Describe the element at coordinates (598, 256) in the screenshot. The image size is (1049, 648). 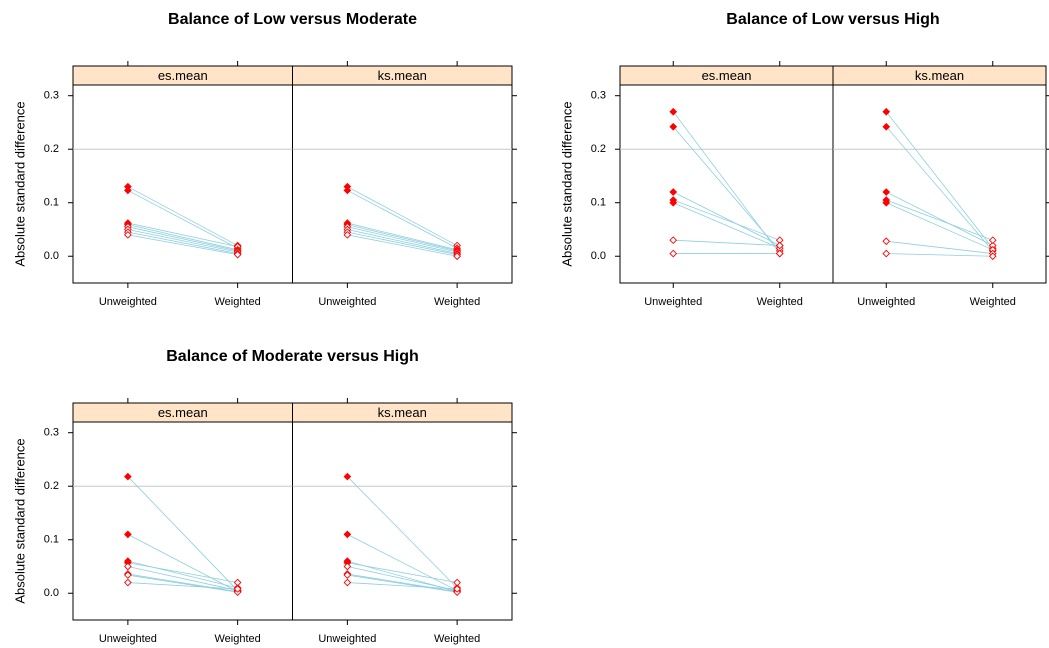
I see `y-tick-label: 0.0` at that location.